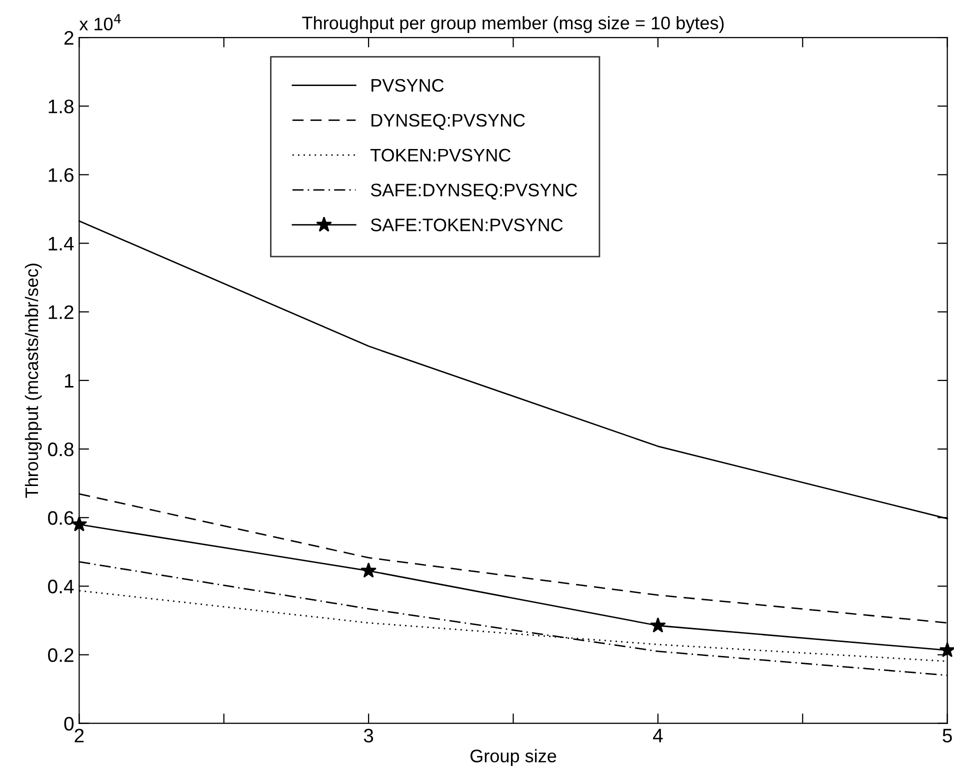  Describe the element at coordinates (69, 381) in the screenshot. I see `y-tick-label: 1` at that location.